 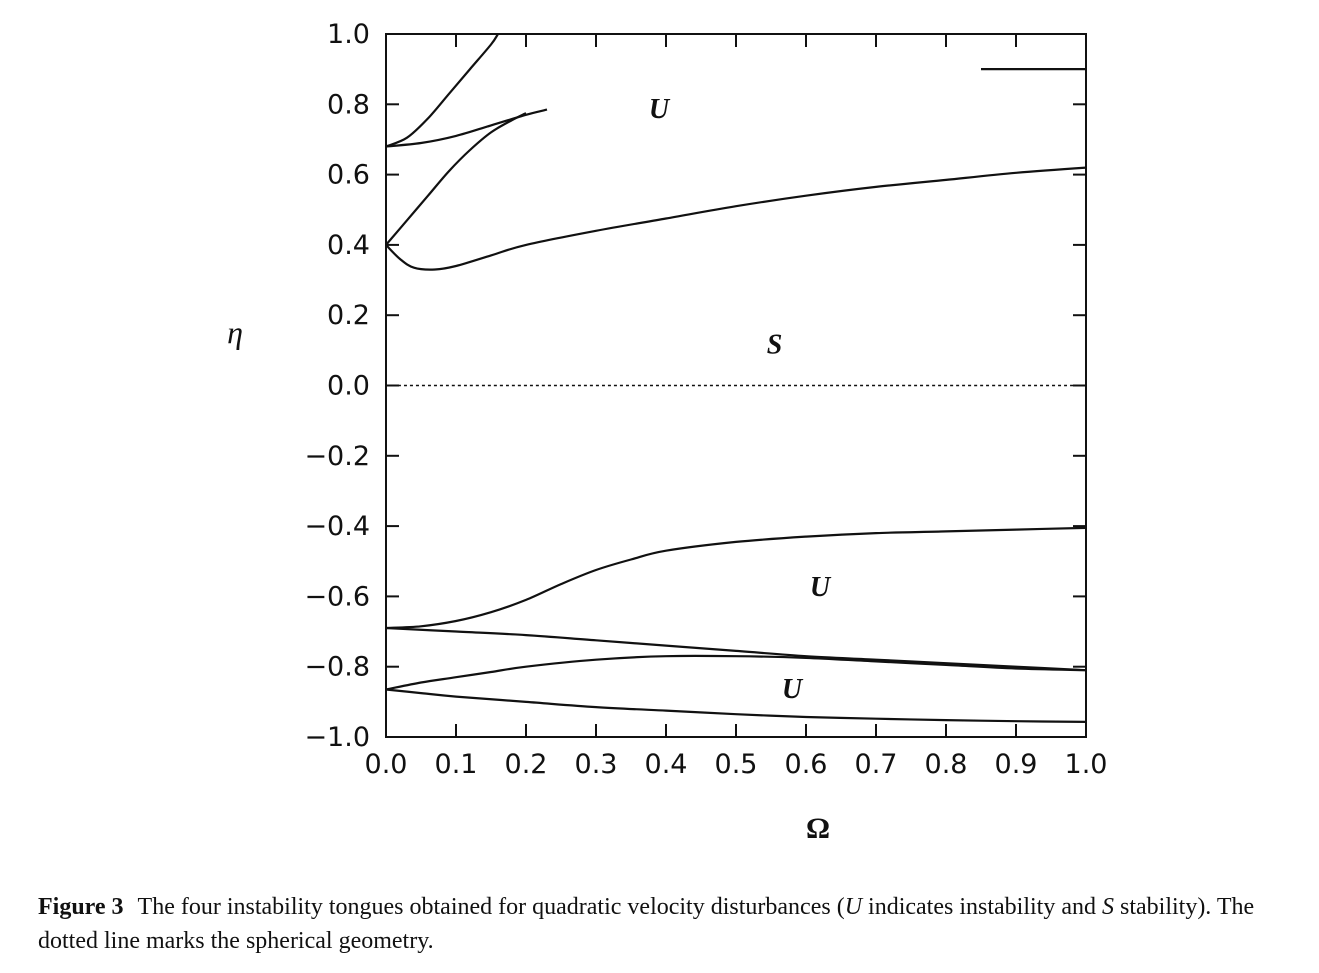 I want to click on y-tick-labels: 1.0 0.8 0.6 0.4 0.2 0.0 −0.2 −0.4 −0.6 −0.8 −1.0, so click(x=337, y=386).